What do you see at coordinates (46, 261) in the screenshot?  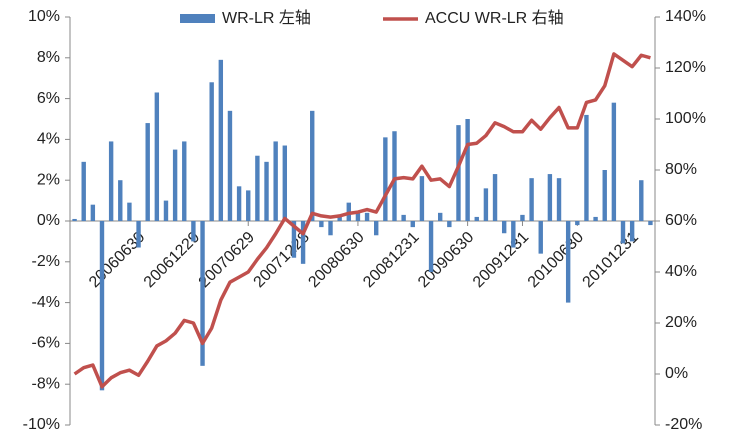 I see `y-tick-label: -2%` at bounding box center [46, 261].